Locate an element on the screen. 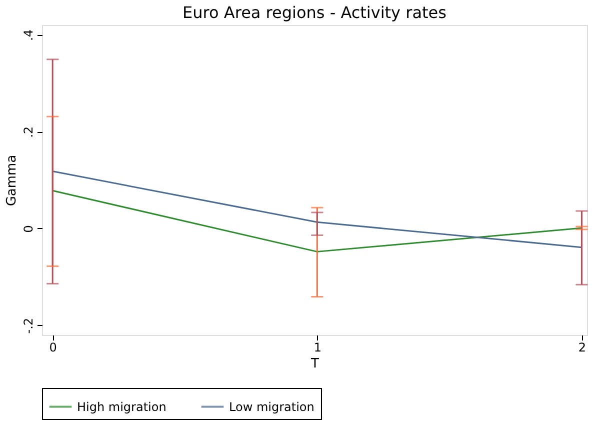 This screenshot has width=616, height=436. y-tick-label: -.2 is located at coordinates (29, 326).